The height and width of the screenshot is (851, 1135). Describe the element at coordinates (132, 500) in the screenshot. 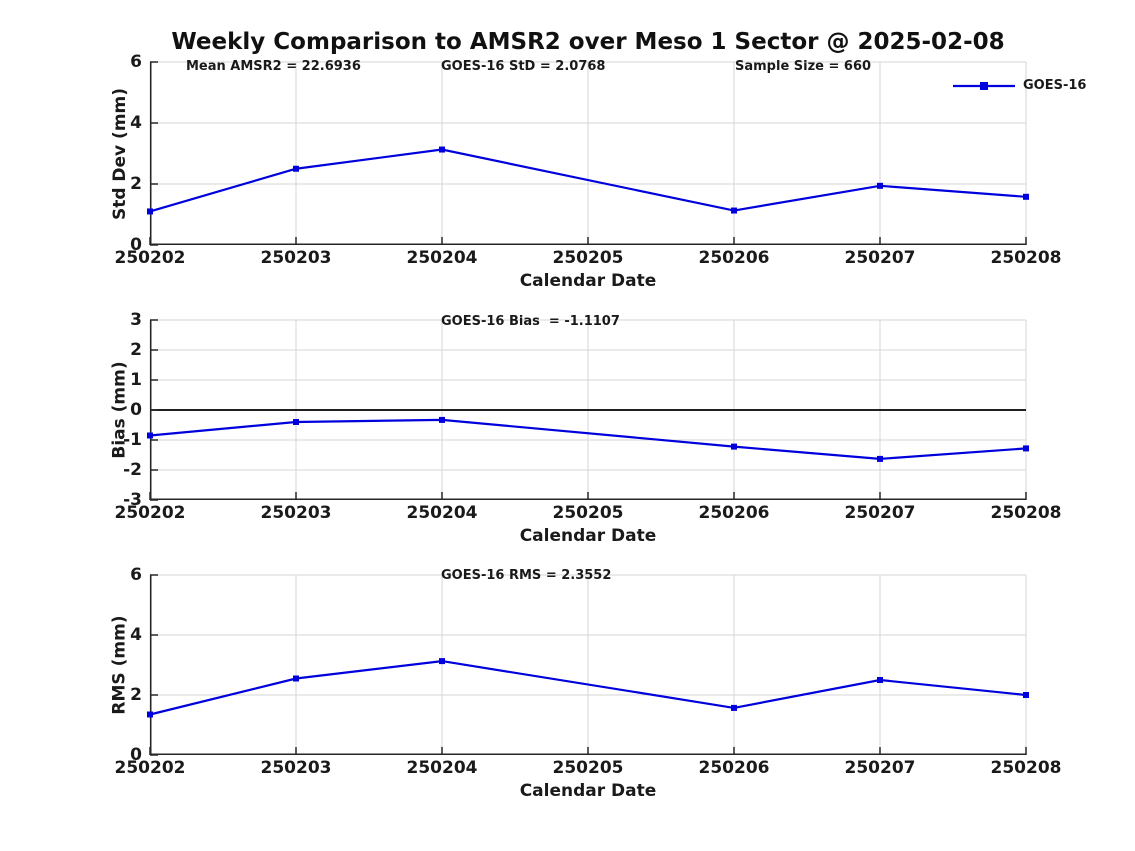

I see `y-tick-label: -3` at that location.